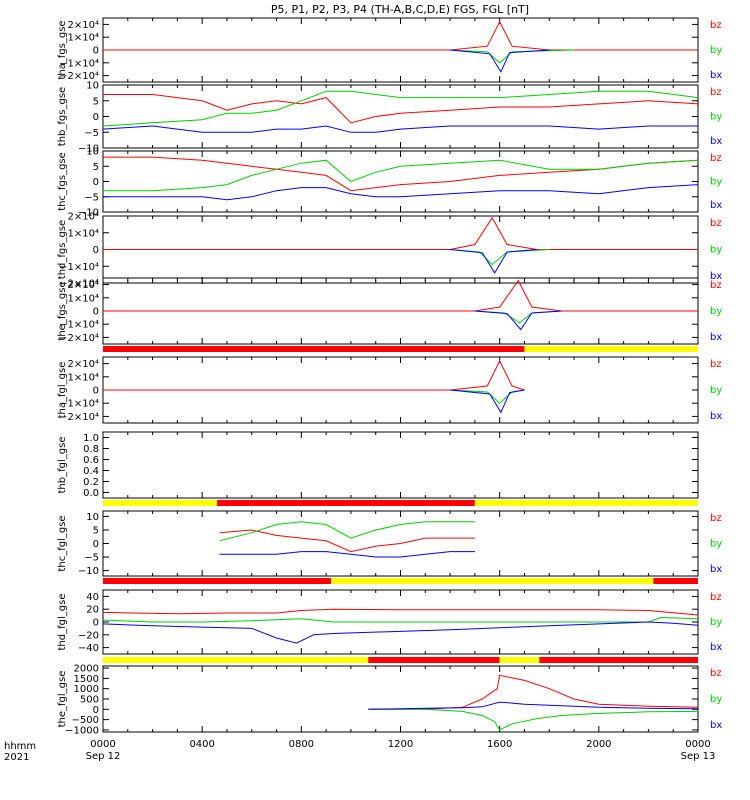 The image size is (750, 800). What do you see at coordinates (400, 744) in the screenshot?
I see `x-tick-label: 1200` at bounding box center [400, 744].